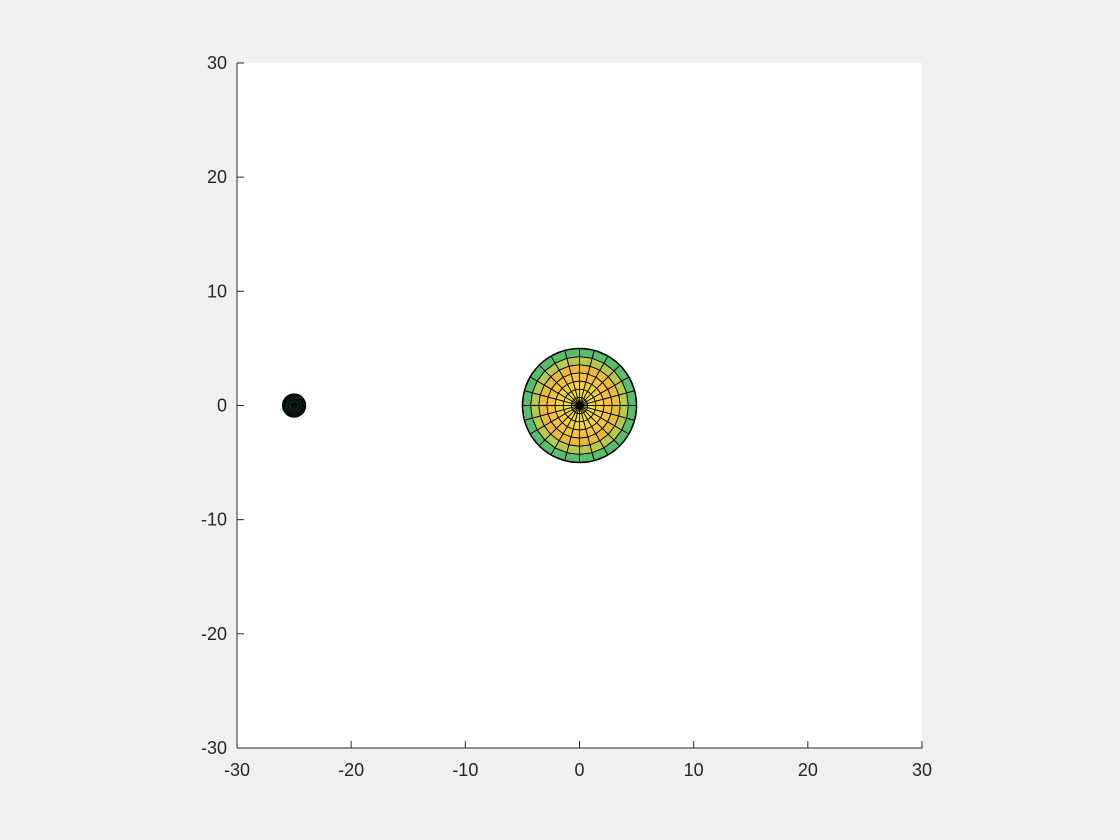 This screenshot has height=840, width=1120. I want to click on small-sphere, so click(294, 405).